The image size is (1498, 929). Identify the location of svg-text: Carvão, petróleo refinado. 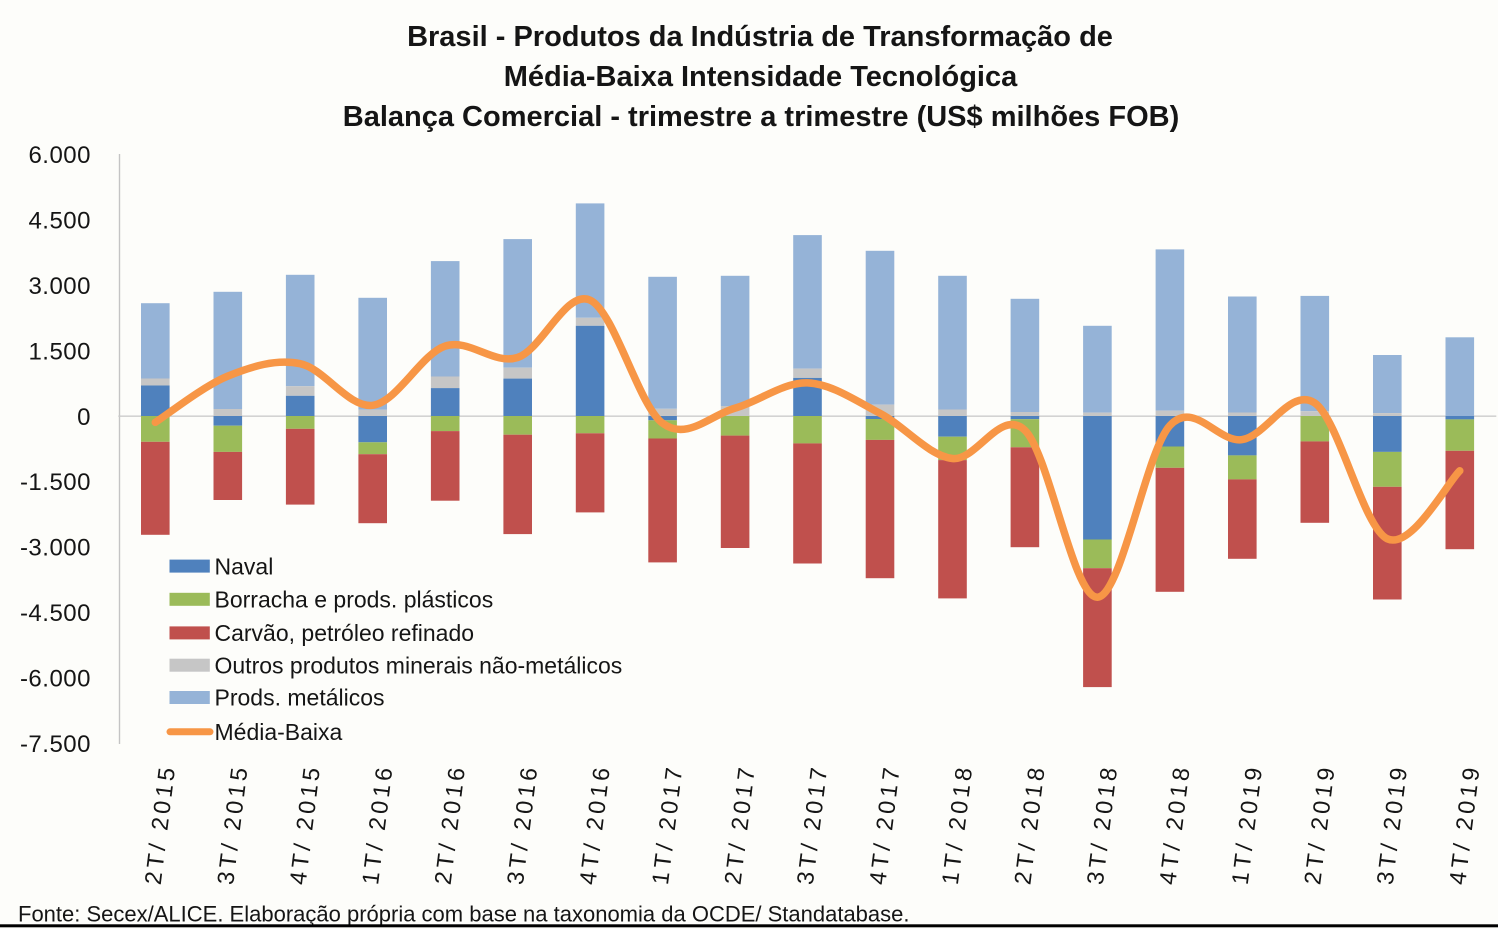
(345, 633).